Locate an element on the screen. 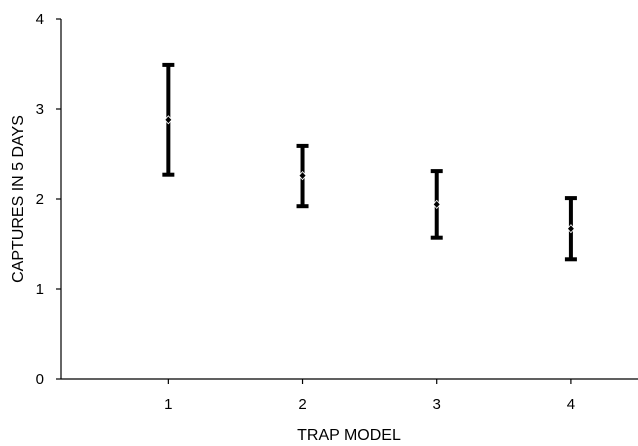  y-tick-label: 4 is located at coordinates (40, 19).